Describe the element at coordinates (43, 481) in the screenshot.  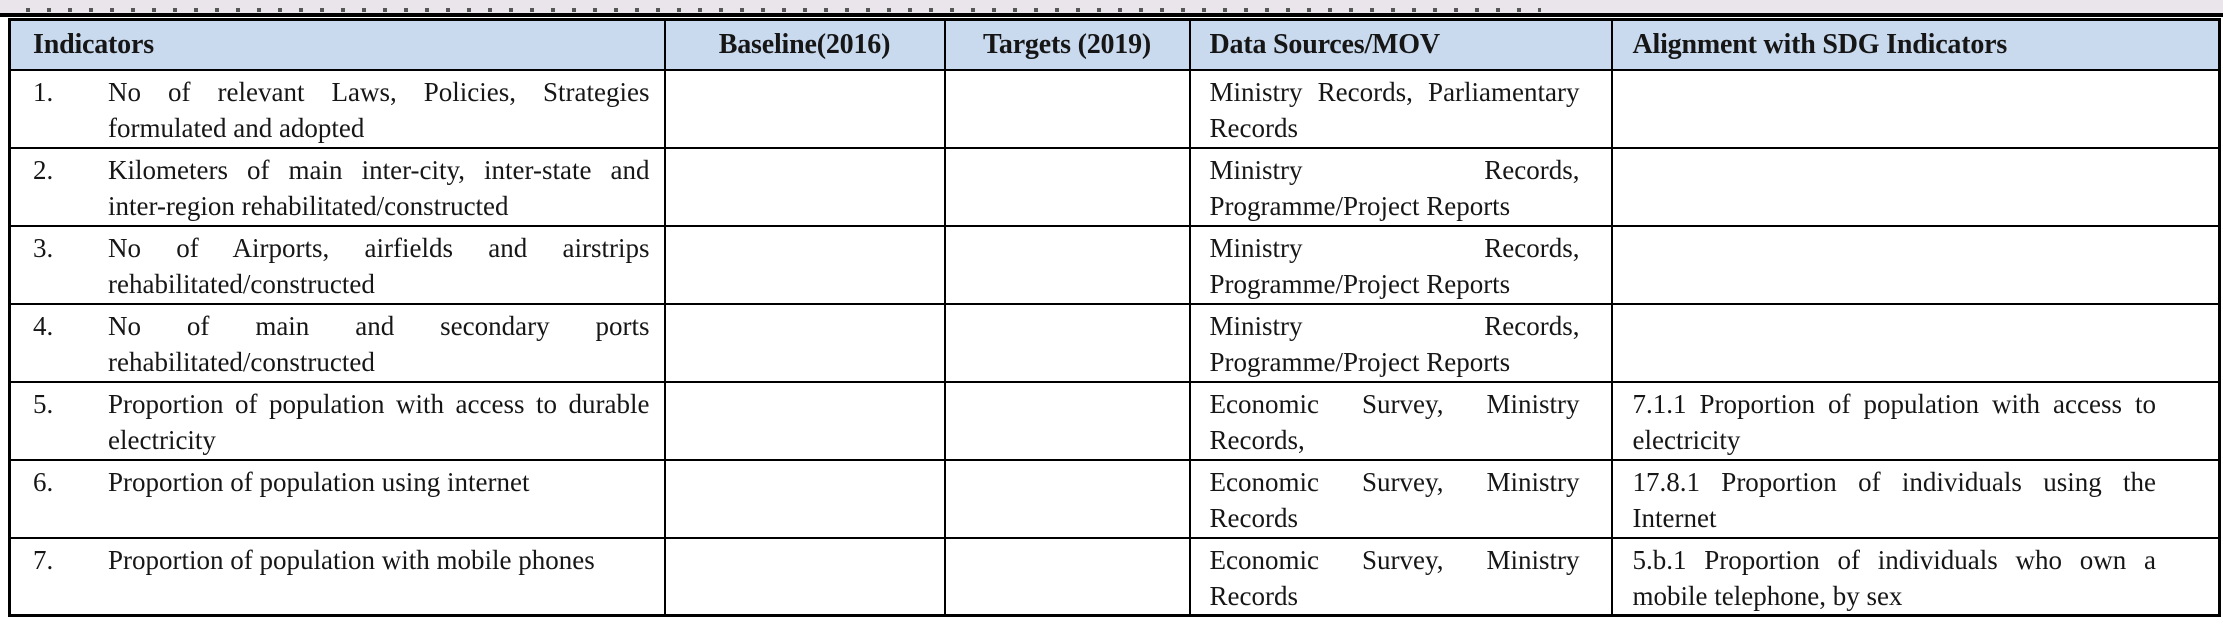
I see `indicator-number: 6.` at that location.